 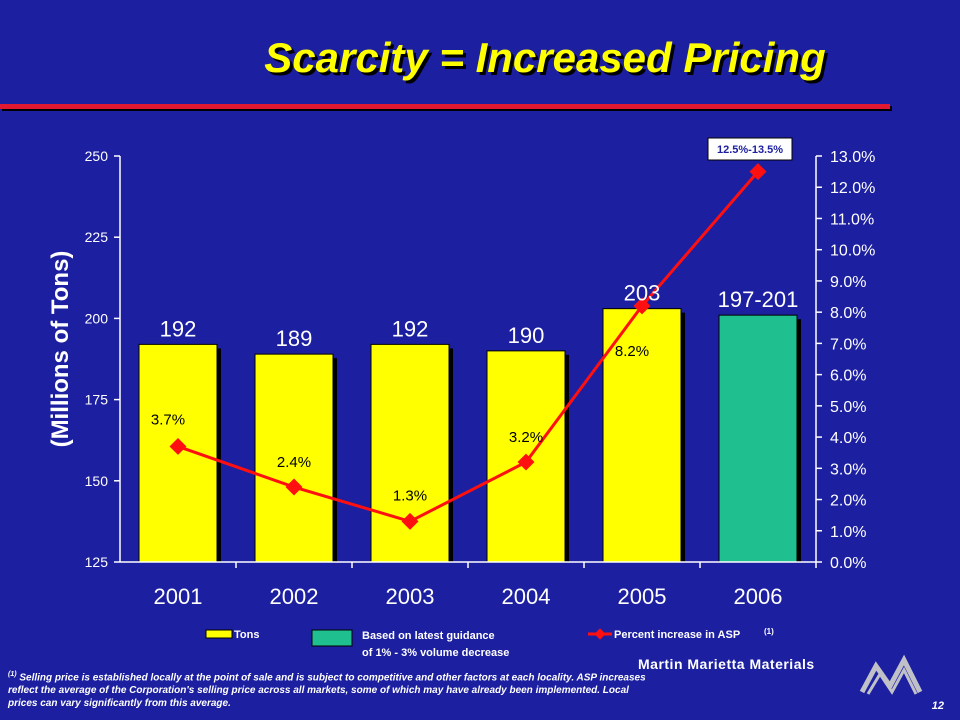 I want to click on x-tick-label: 2002, so click(x=294, y=596).